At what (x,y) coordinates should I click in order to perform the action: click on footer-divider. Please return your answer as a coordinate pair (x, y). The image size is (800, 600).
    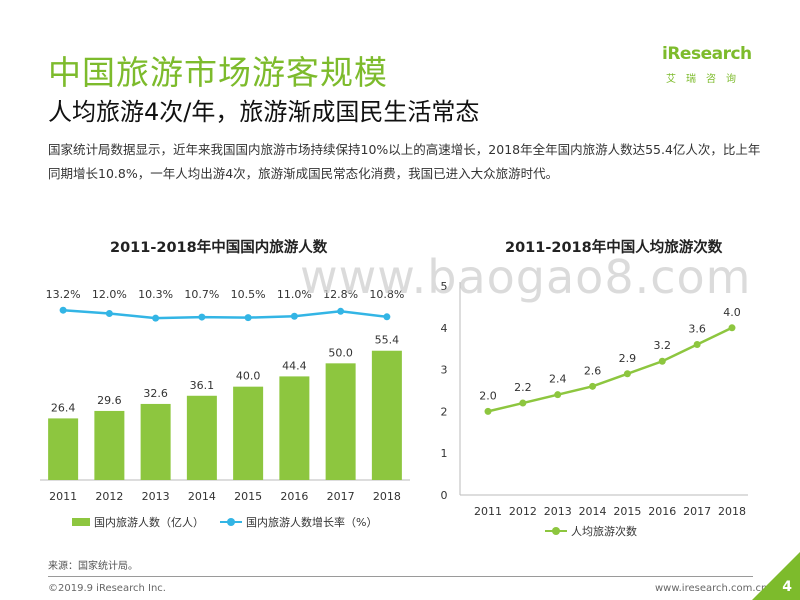
    Looking at the image, I should click on (400, 576).